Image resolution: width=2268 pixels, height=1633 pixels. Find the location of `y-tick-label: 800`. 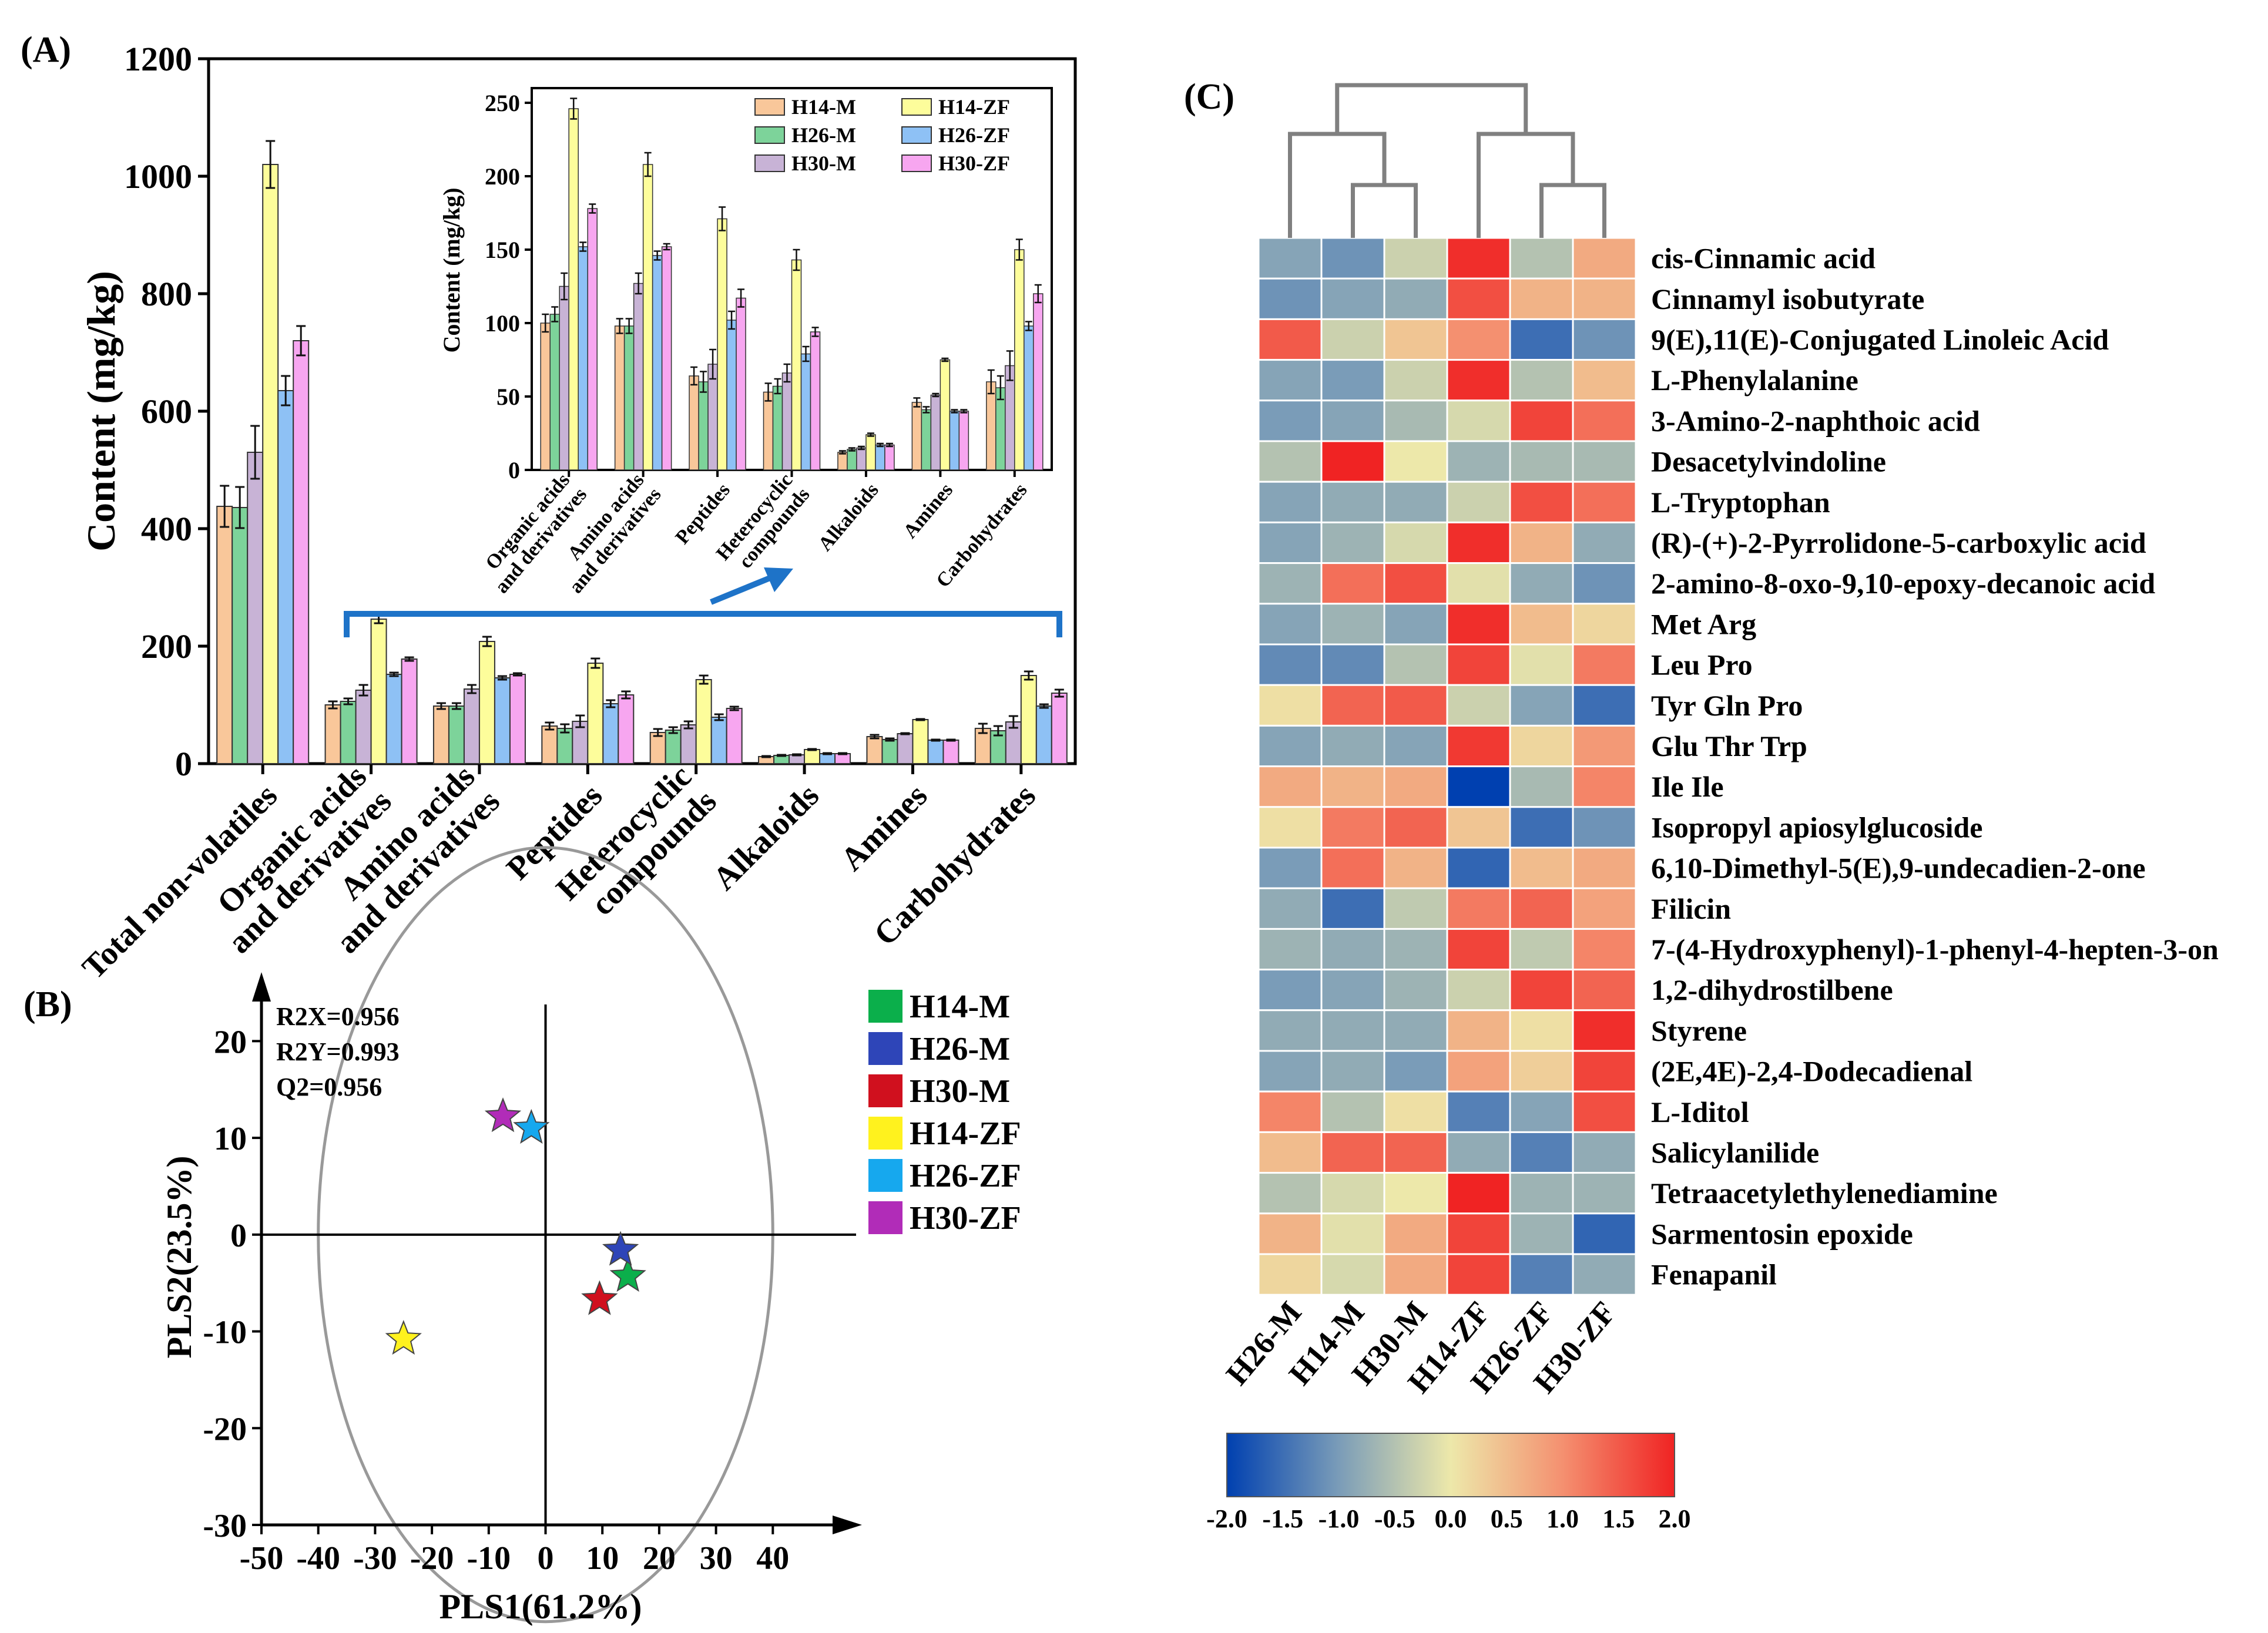

y-tick-label: 800 is located at coordinates (166, 294).